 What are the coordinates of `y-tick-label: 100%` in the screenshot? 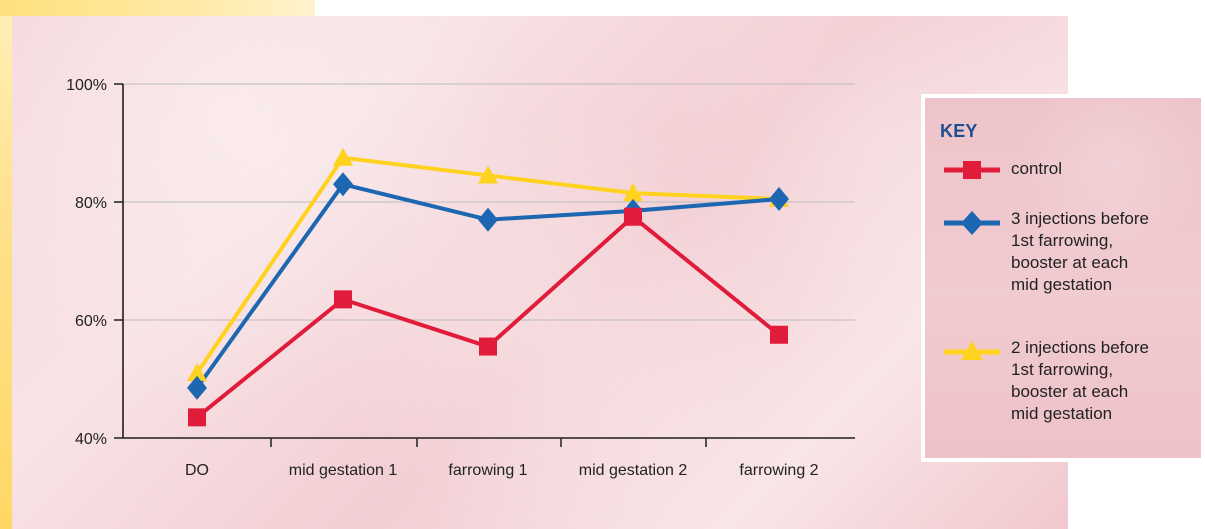 It's located at (86, 85).